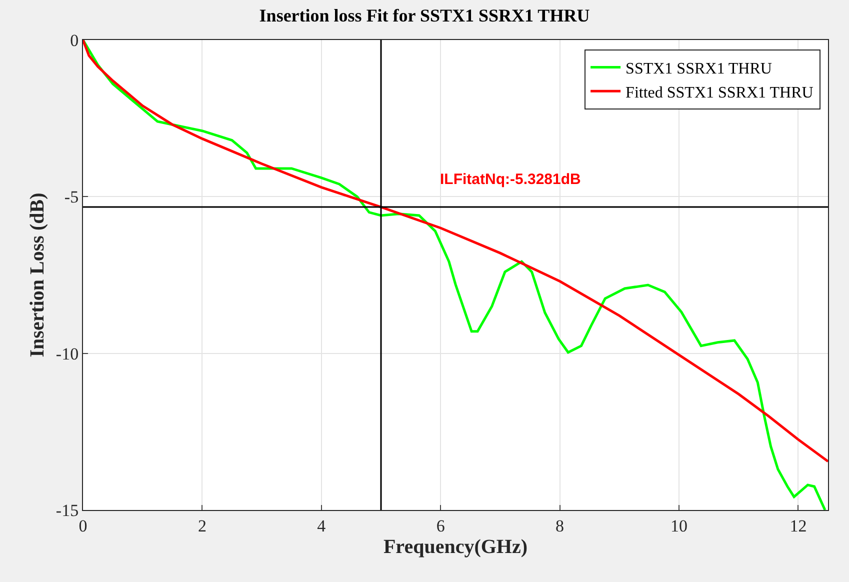 The image size is (849, 582). I want to click on x-tick-label: 12, so click(798, 526).